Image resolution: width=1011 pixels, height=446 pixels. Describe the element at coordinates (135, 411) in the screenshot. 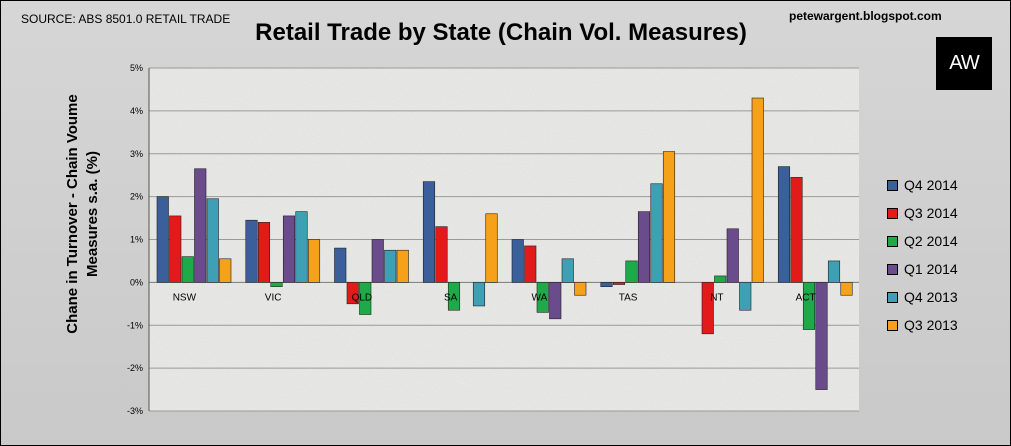

I see `y-tick-label: -3%` at that location.